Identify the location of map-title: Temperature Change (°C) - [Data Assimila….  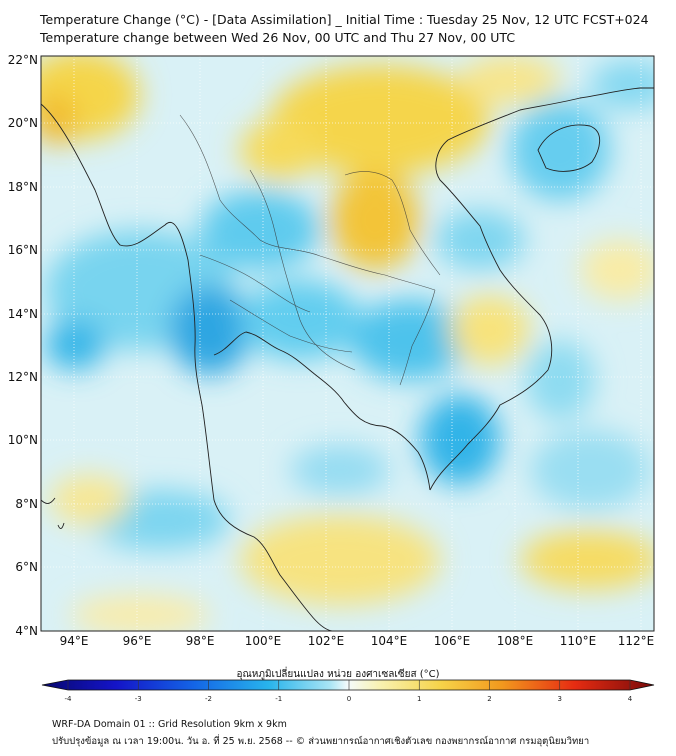
(344, 19).